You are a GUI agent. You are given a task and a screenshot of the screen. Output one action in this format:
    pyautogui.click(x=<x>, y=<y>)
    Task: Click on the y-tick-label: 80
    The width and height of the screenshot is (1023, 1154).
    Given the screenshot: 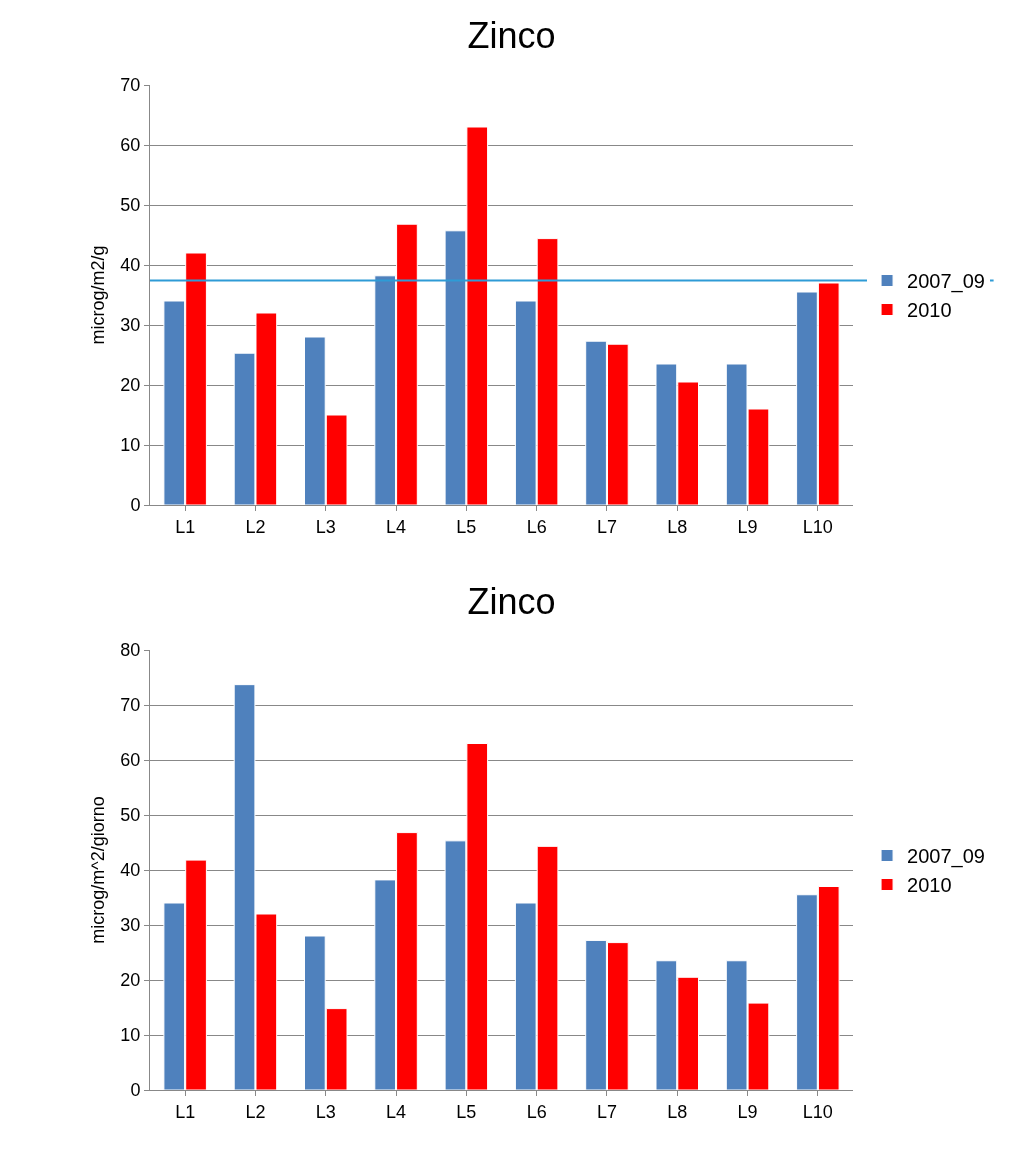 What is the action you would take?
    pyautogui.click(x=130, y=650)
    